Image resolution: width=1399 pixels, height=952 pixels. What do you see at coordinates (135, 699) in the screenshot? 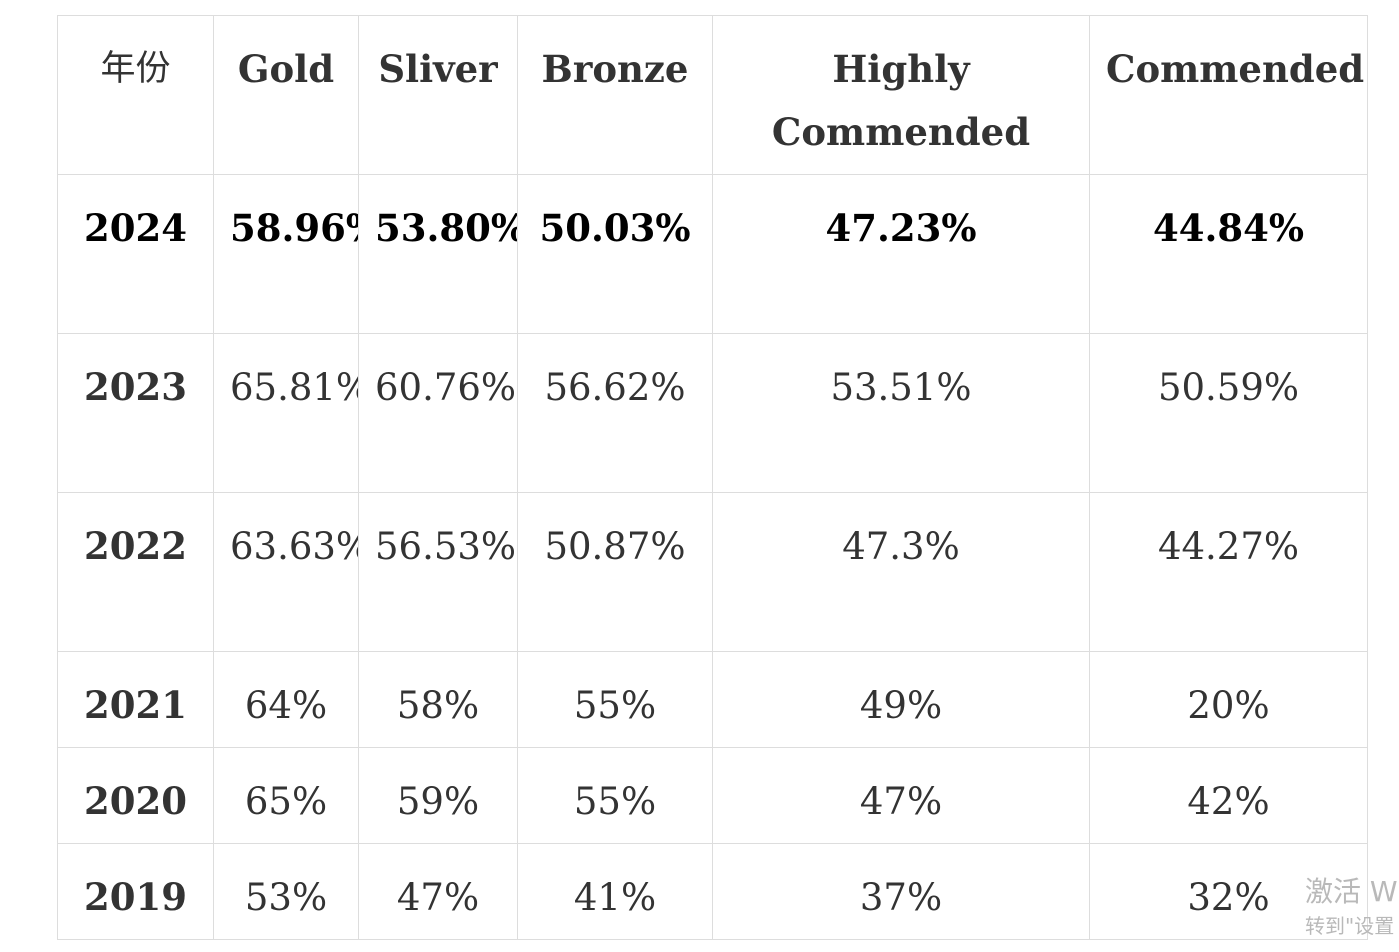
I see `year-cell: 2021` at bounding box center [135, 699].